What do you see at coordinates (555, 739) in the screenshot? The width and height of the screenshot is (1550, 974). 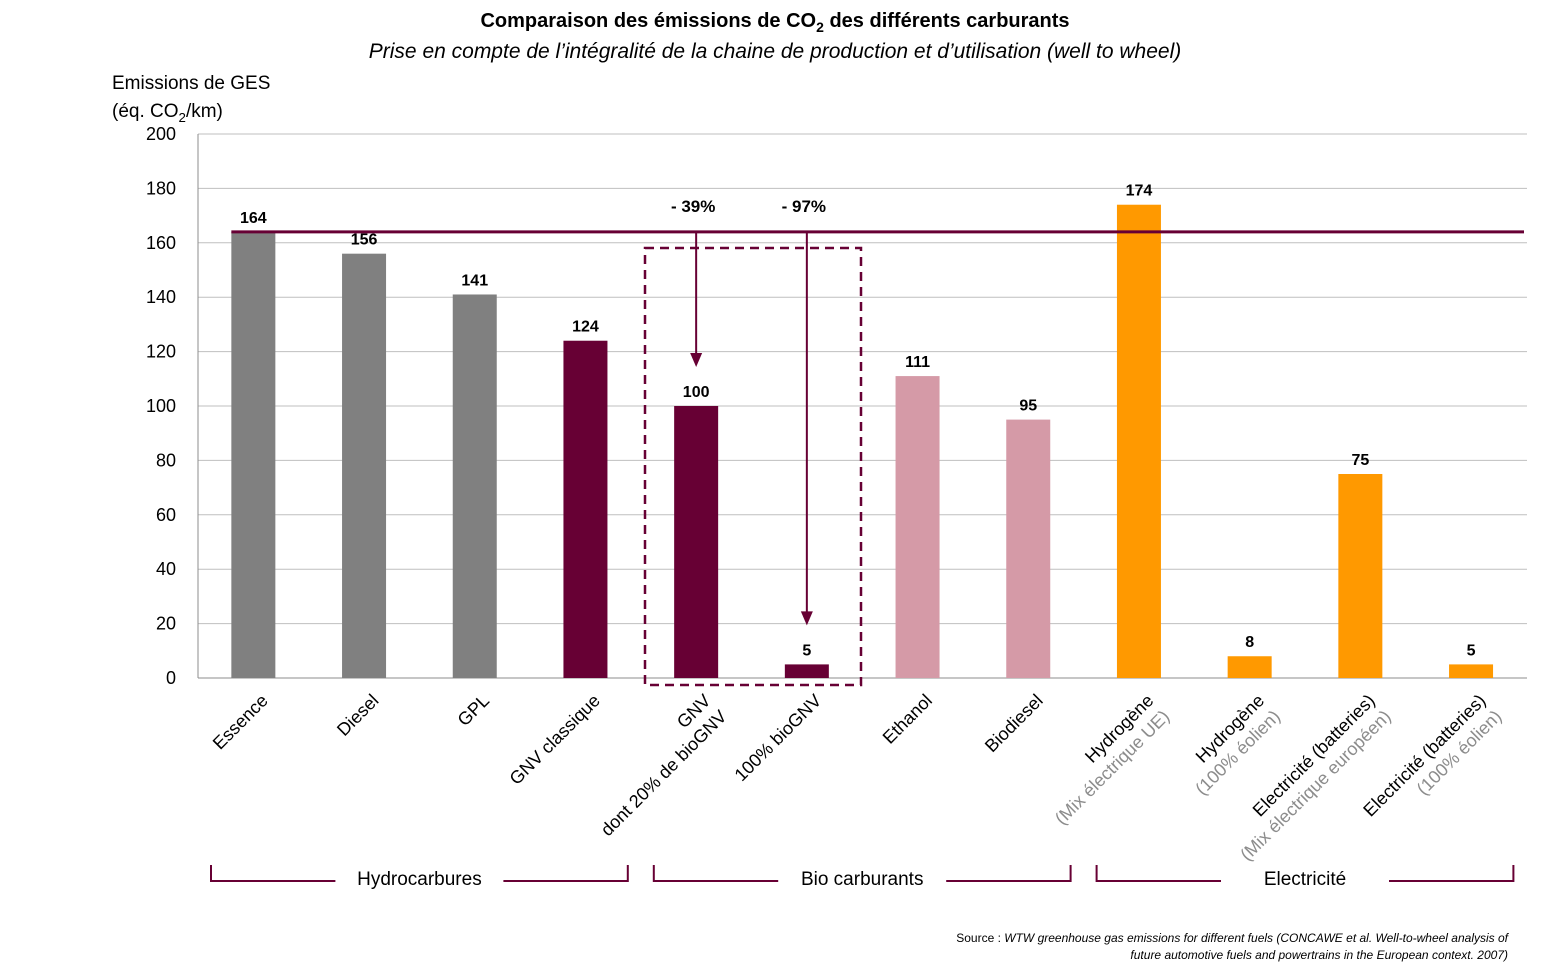 I see `x-tick-label: GNV classique` at bounding box center [555, 739].